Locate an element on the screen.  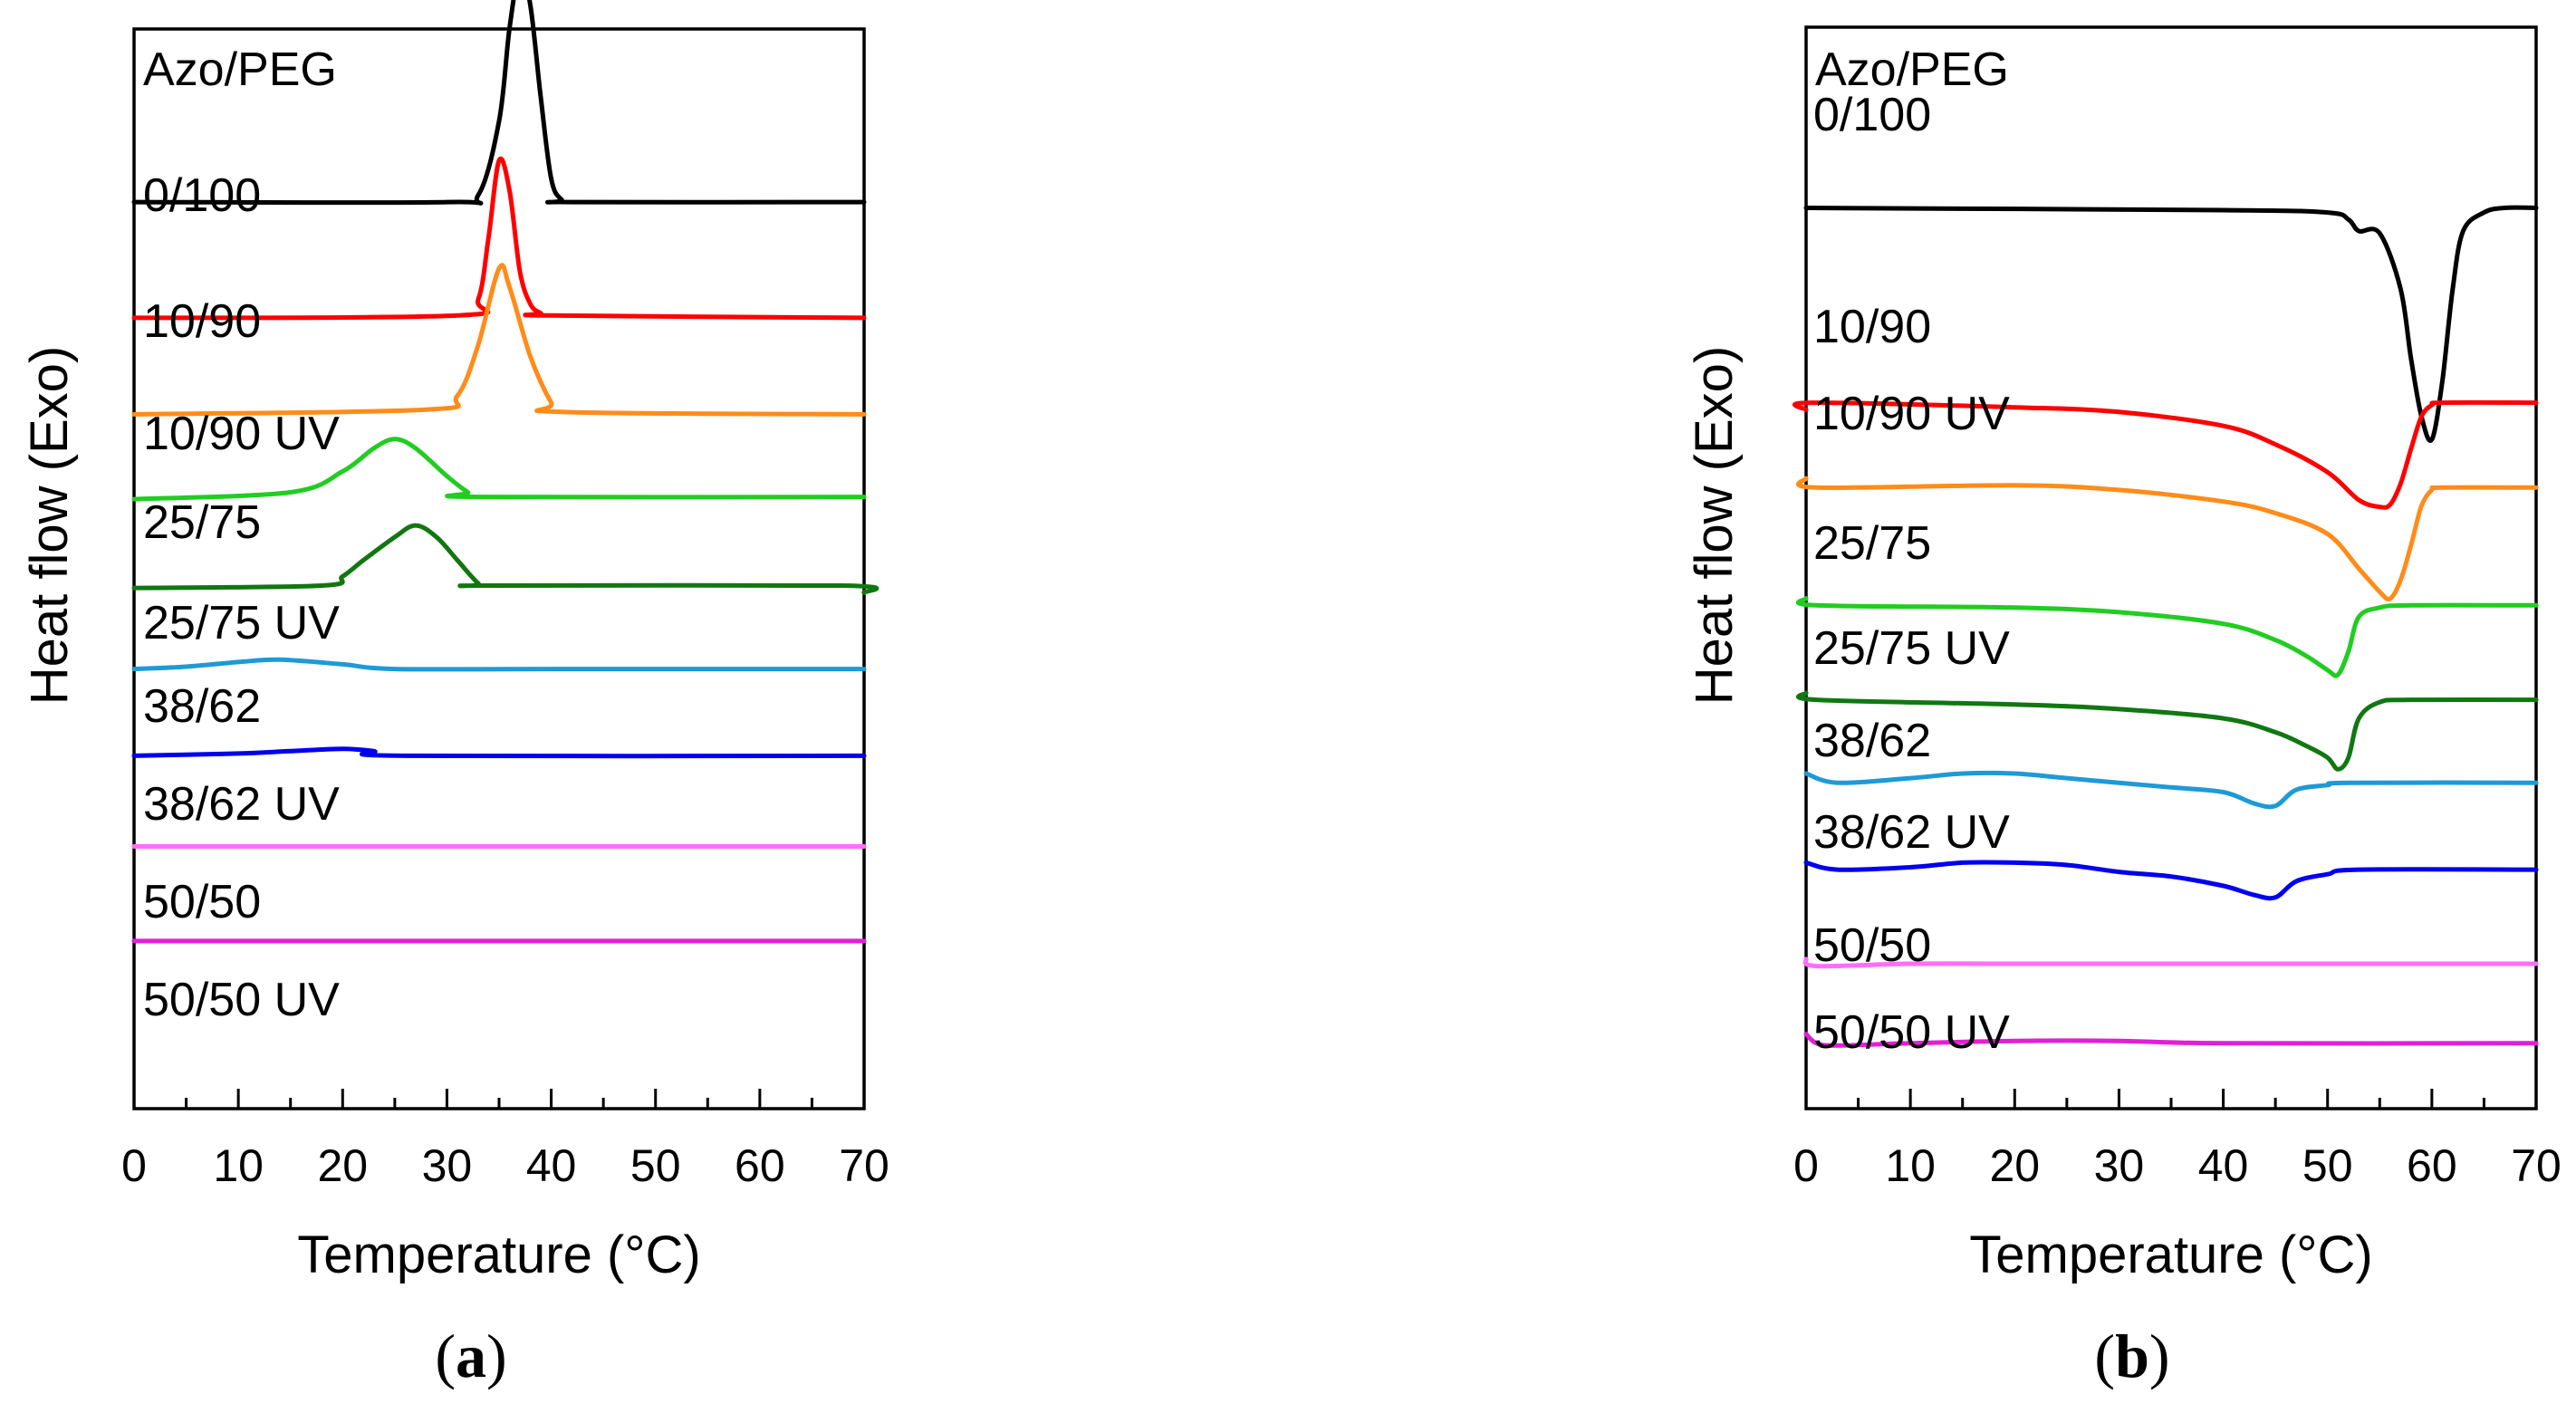
header-label-a: Azo/PEG is located at coordinates (240, 69).